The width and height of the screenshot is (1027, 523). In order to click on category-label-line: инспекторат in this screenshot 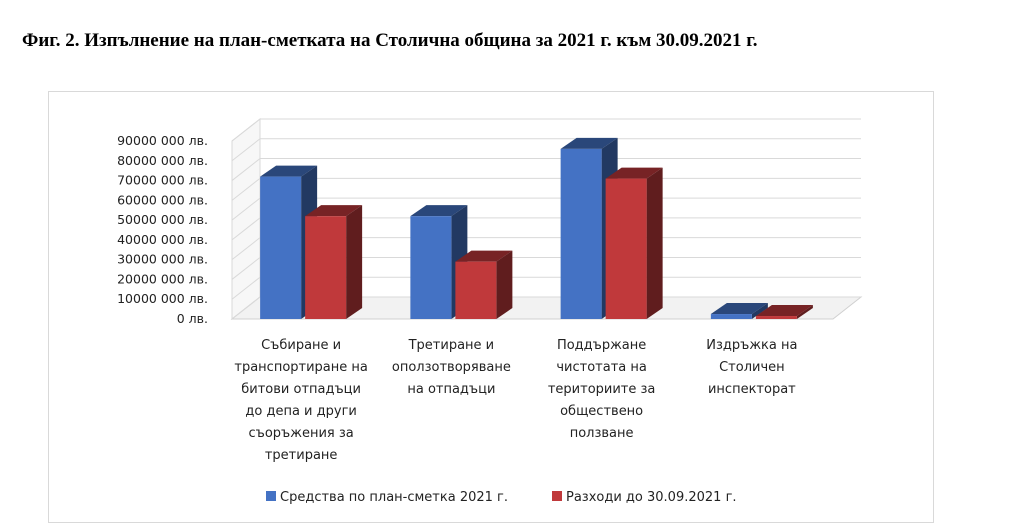, I will do `click(752, 389)`.